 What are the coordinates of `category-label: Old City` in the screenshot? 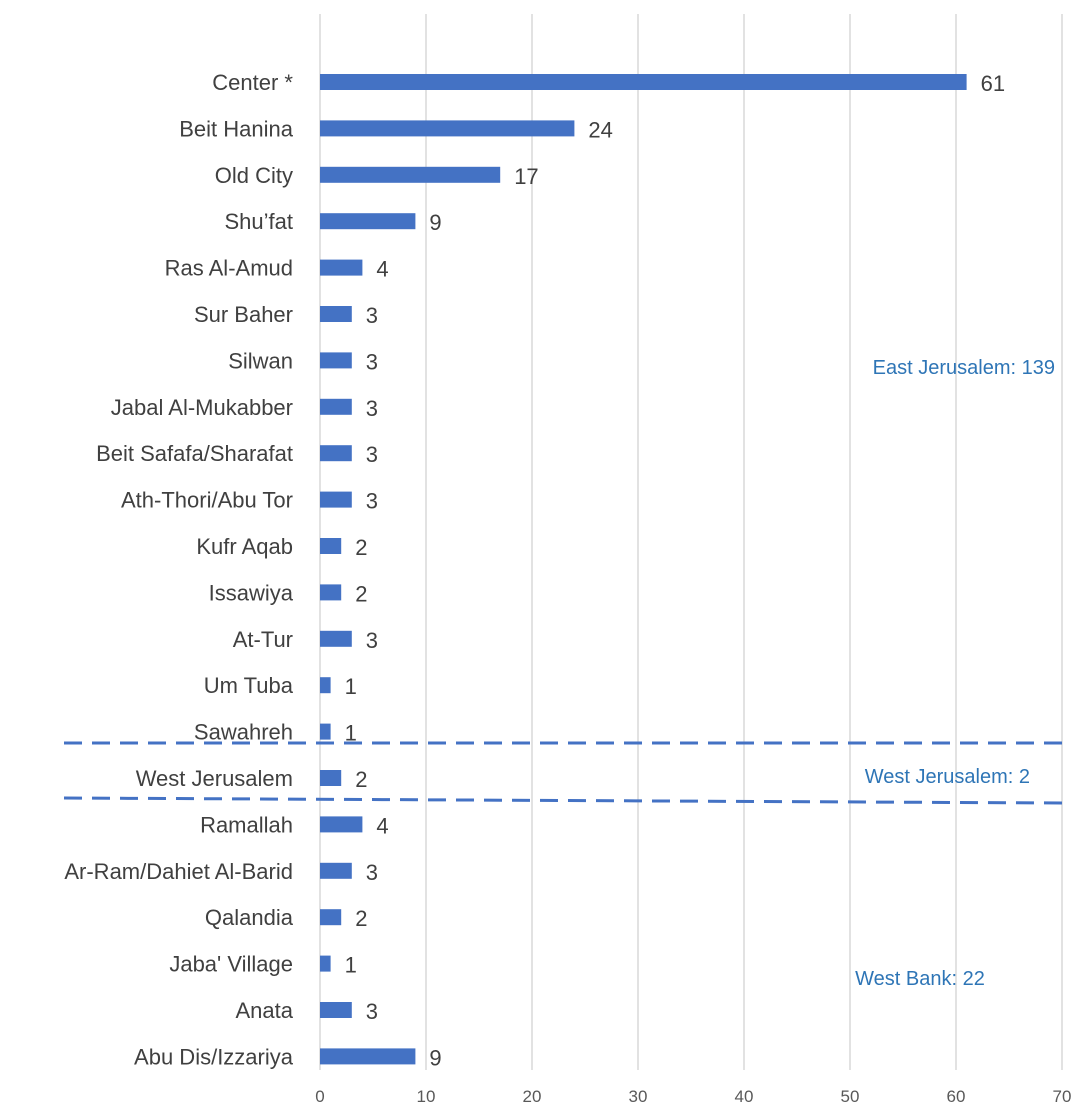 It's located at (254, 175).